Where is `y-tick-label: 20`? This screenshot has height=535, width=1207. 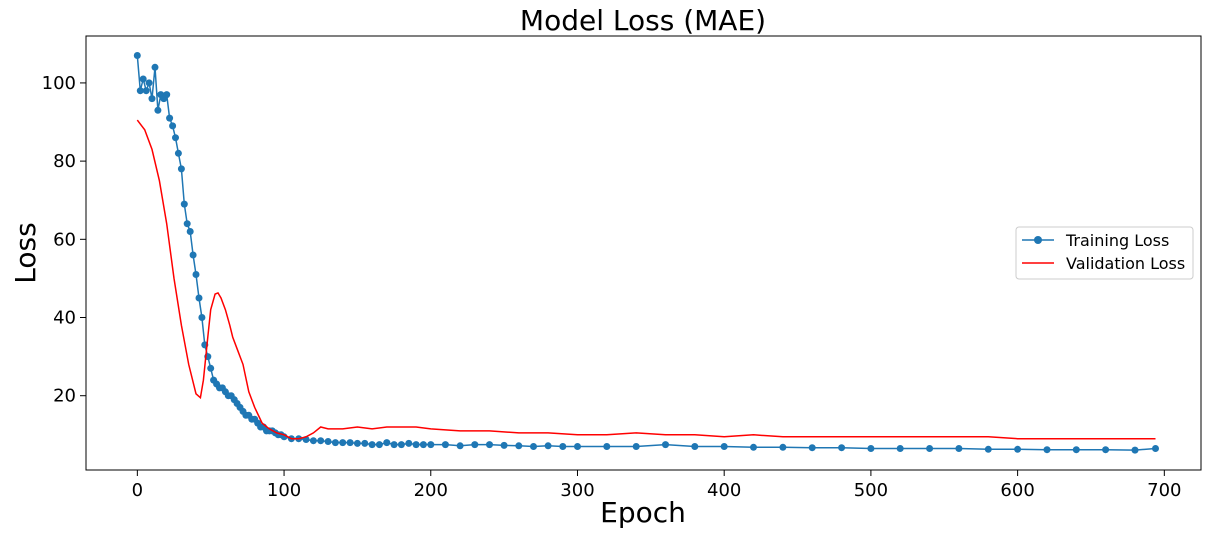
y-tick-label: 20 is located at coordinates (64, 396).